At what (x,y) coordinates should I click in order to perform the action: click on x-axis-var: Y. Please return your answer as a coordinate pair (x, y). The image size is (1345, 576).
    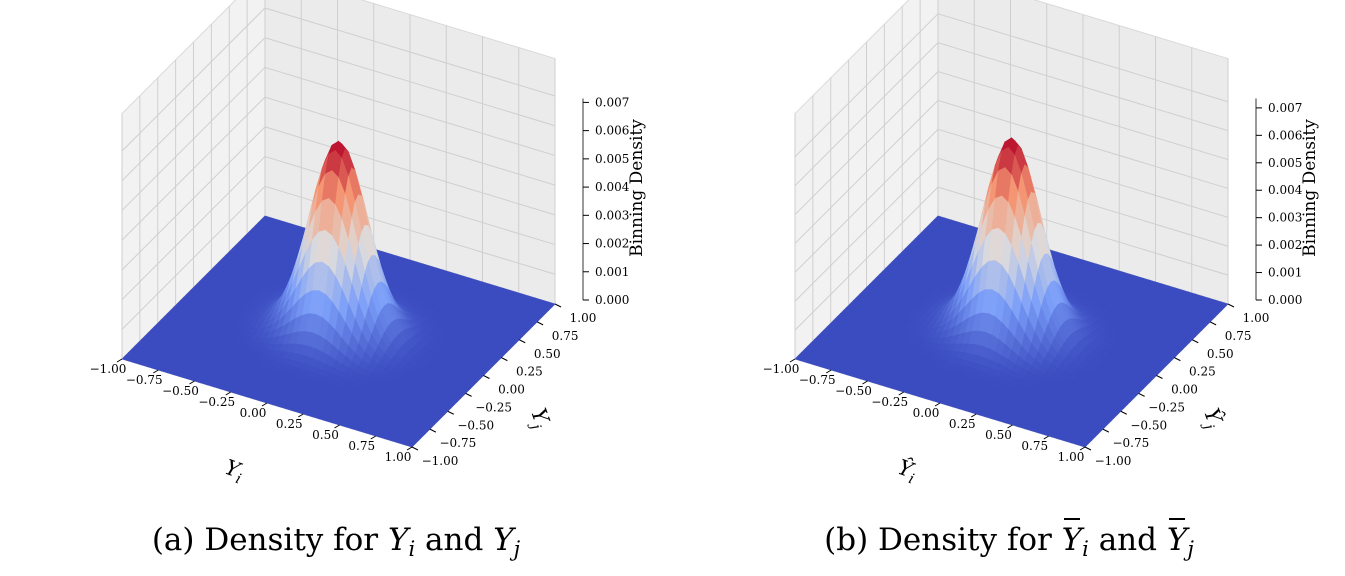
    Looking at the image, I should click on (233, 469).